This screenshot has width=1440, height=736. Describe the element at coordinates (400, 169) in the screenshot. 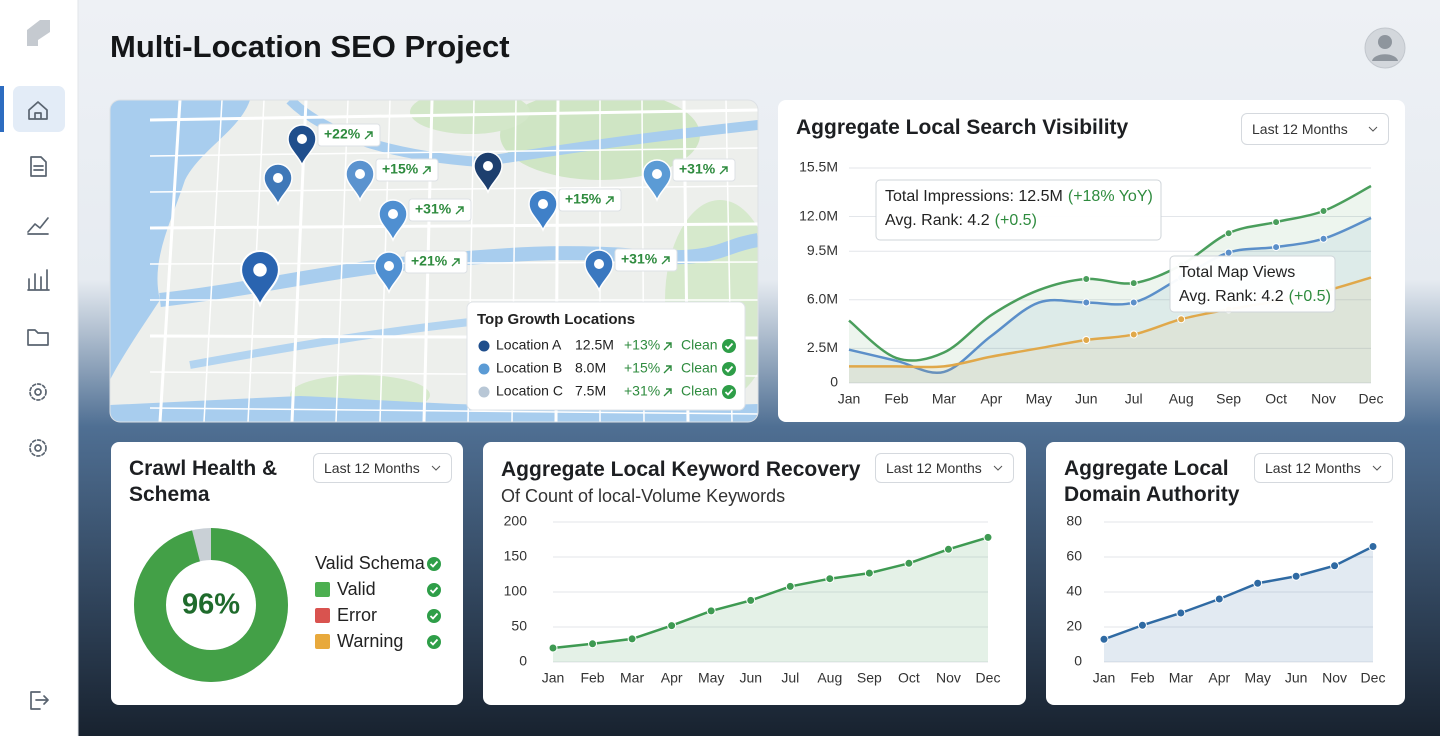

I see `pin-label: +15%` at that location.